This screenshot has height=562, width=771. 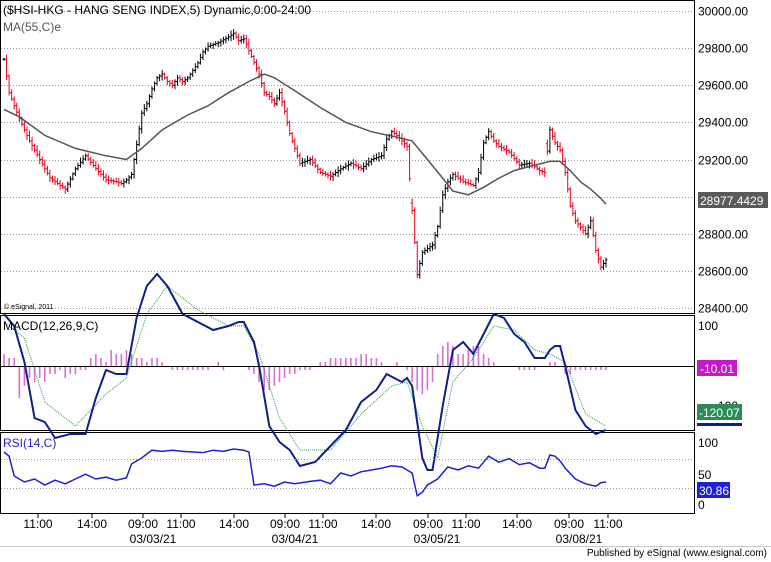 What do you see at coordinates (29, 443) in the screenshot?
I see `rsi-title: RSI(14,C)` at bounding box center [29, 443].